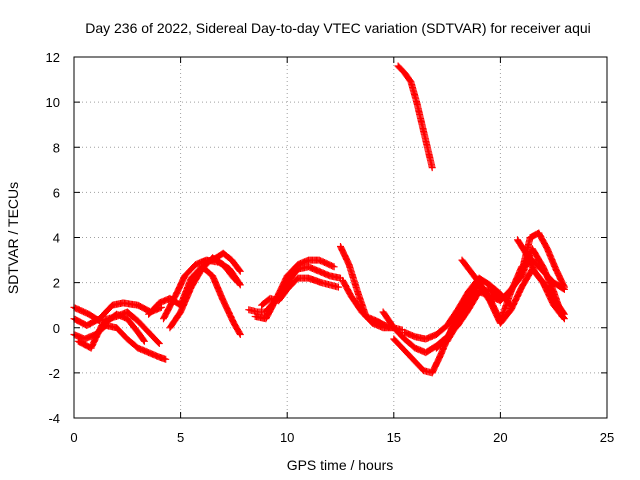 The width and height of the screenshot is (640, 480). I want to click on y-tick-label: 4, so click(56, 238).